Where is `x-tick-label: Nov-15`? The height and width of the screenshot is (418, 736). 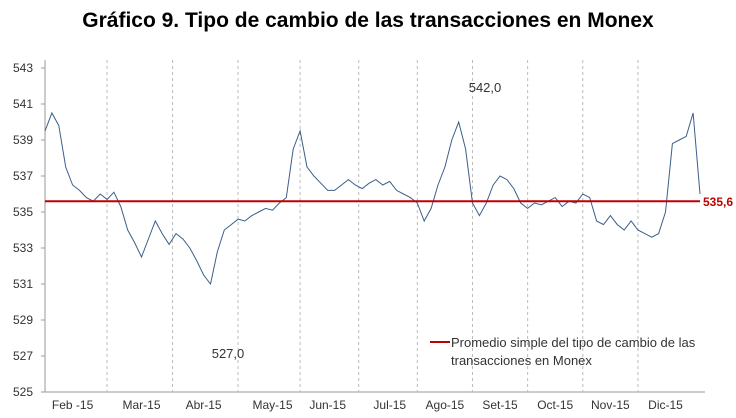 x-tick-label: Nov-15 is located at coordinates (610, 405).